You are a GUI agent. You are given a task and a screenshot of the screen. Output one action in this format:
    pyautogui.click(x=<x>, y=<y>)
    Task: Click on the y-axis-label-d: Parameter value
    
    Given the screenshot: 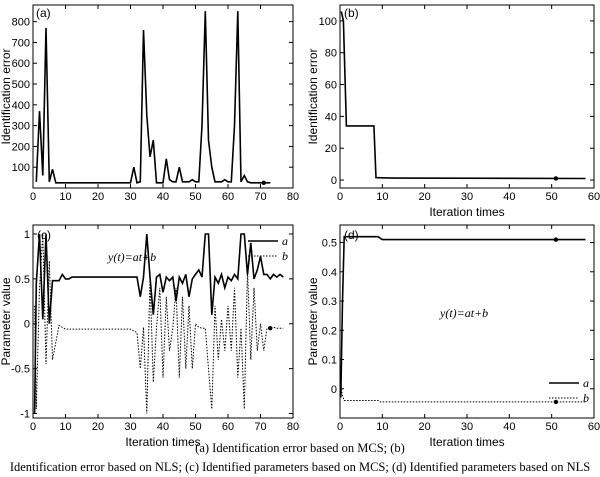 What is the action you would take?
    pyautogui.click(x=313, y=321)
    